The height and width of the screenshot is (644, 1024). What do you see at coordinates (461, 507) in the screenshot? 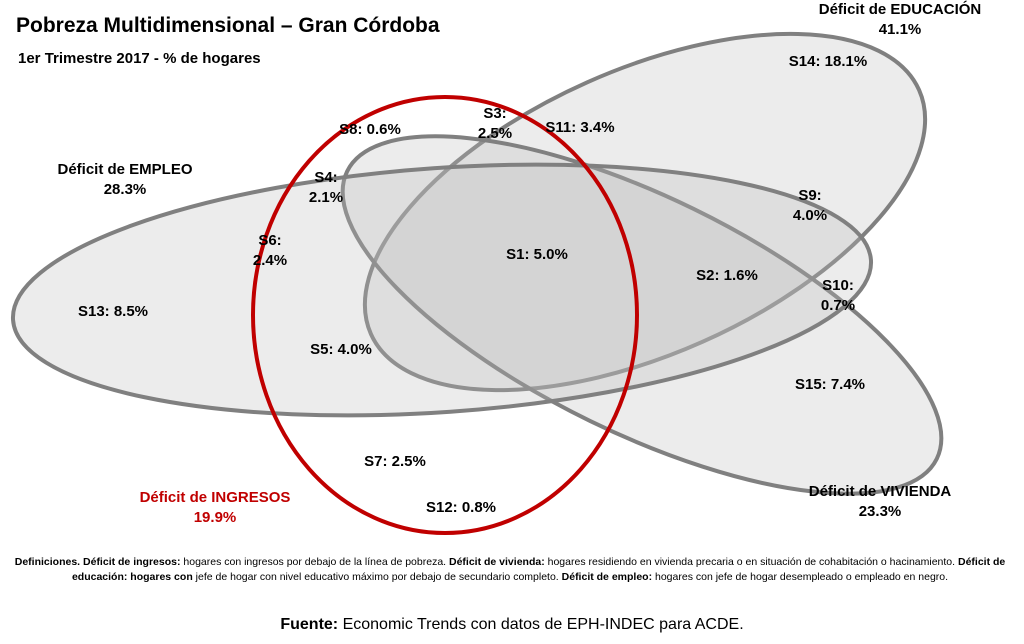
I see `region-s12: S12: 0.8%` at bounding box center [461, 507].